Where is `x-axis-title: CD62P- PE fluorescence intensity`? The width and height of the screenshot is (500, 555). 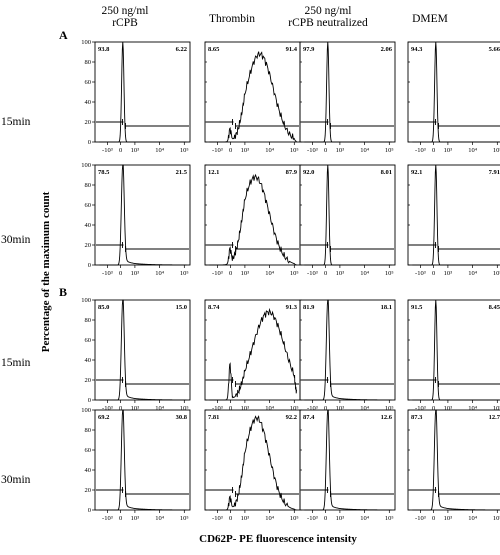 x-axis-title: CD62P- PE fluorescence intensity is located at coordinates (278, 539).